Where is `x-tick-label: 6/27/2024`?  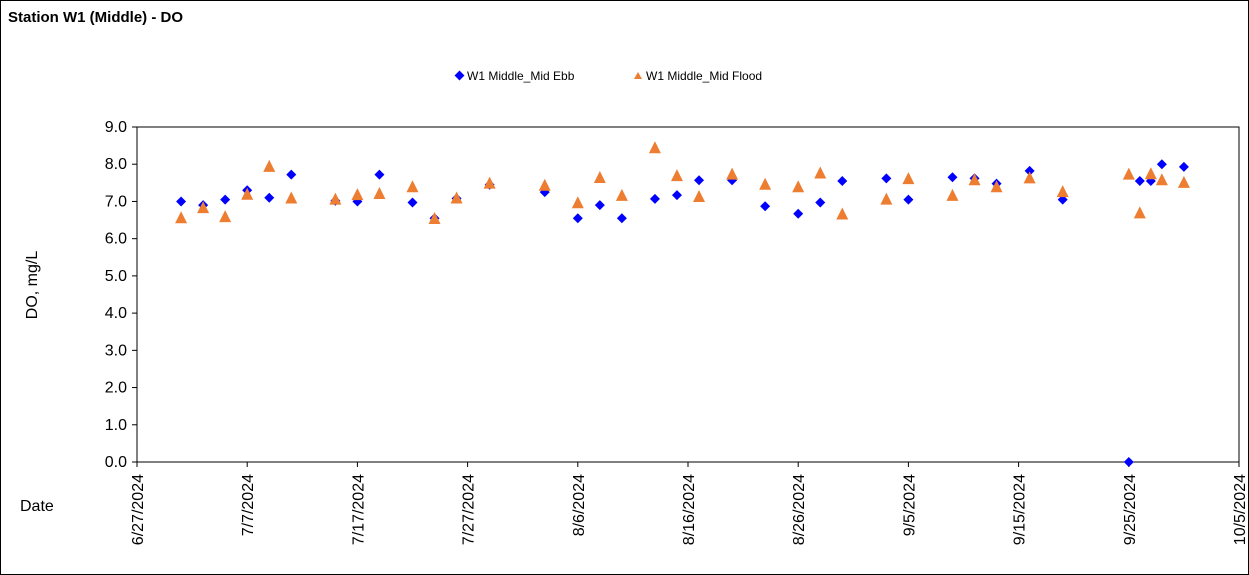 x-tick-label: 6/27/2024 is located at coordinates (138, 509).